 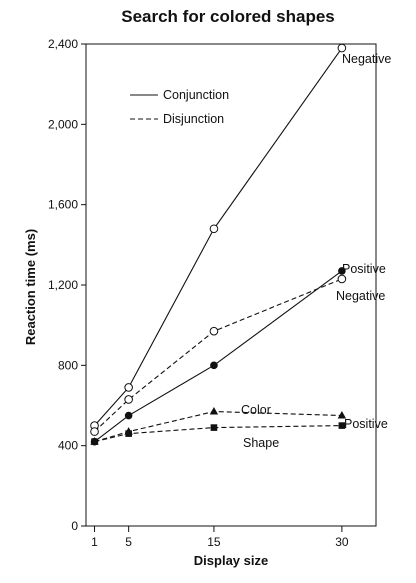 I want to click on y-tick-label: 2,400, so click(x=63, y=44).